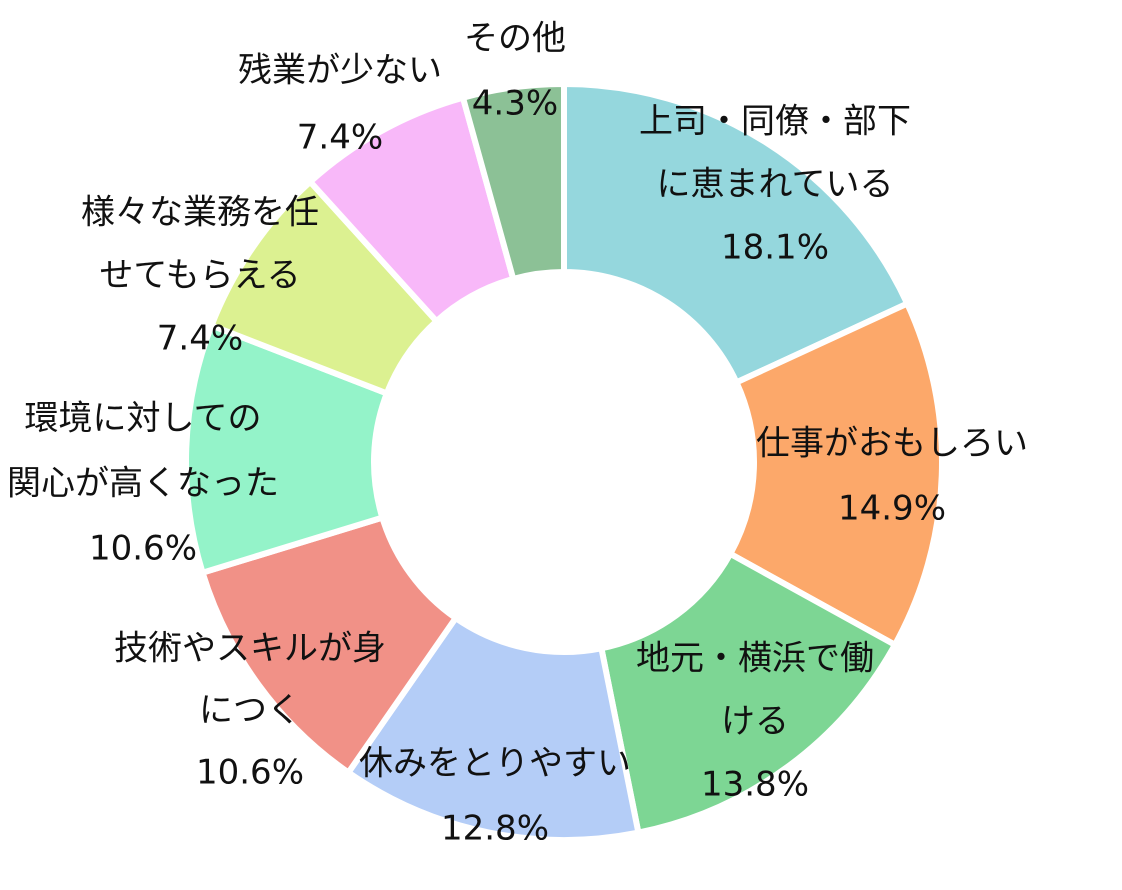 Image resolution: width=1122 pixels, height=890 pixels. What do you see at coordinates (250, 773) in the screenshot?
I see `slice-5-value-label: 10.6%` at bounding box center [250, 773].